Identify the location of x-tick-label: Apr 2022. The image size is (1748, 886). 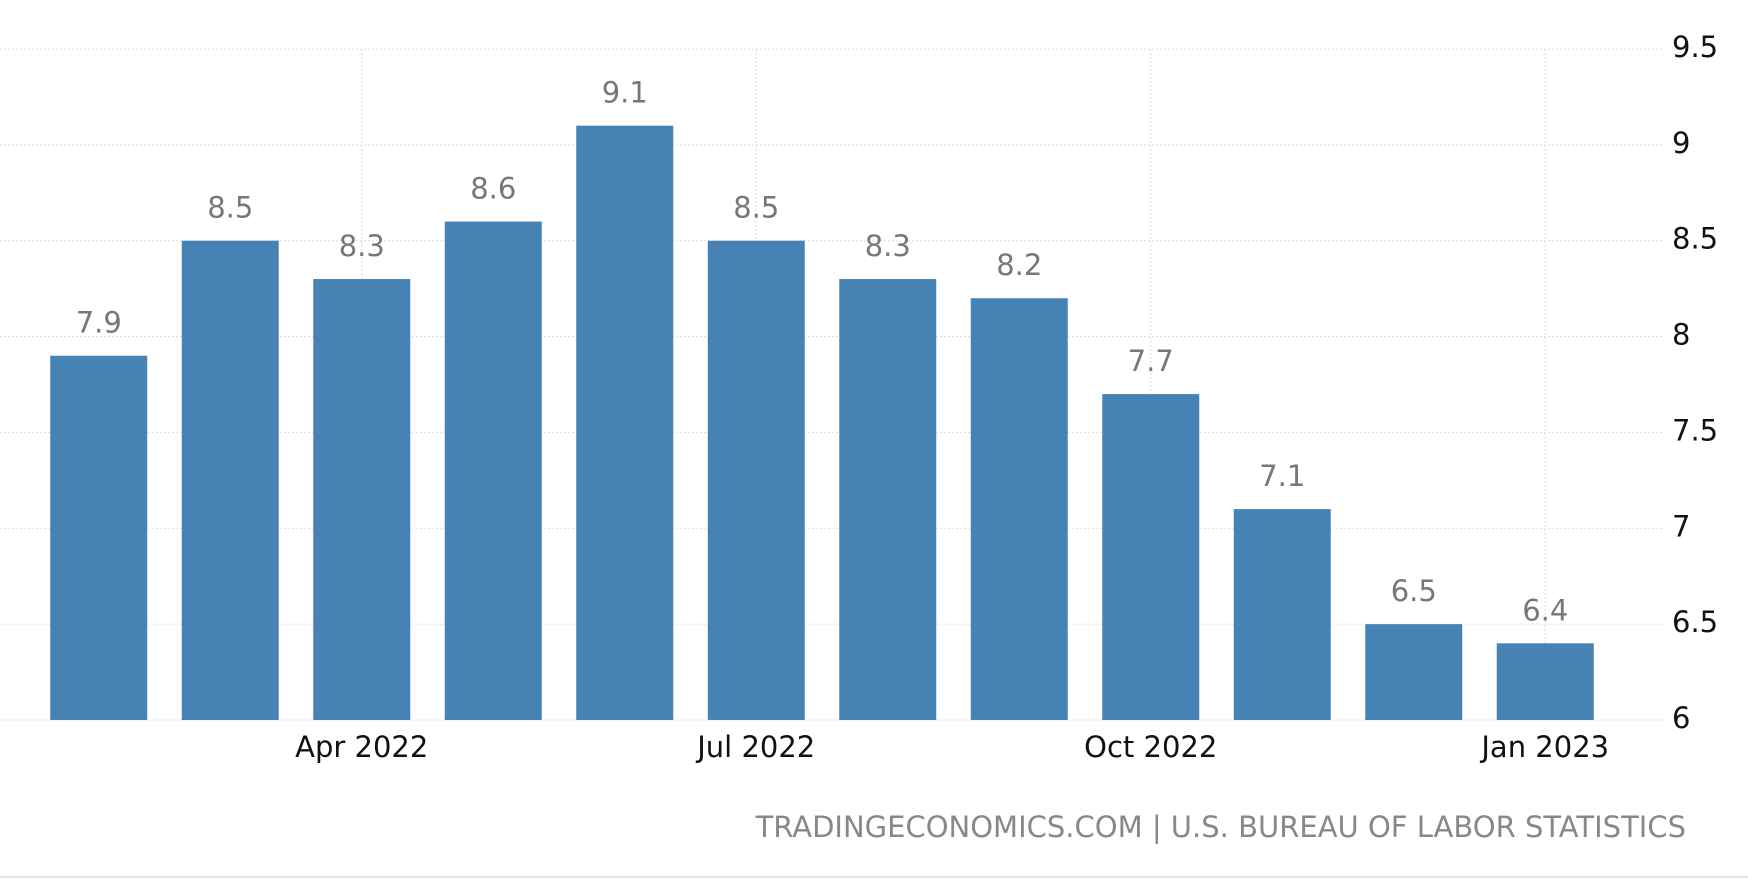
(361, 747).